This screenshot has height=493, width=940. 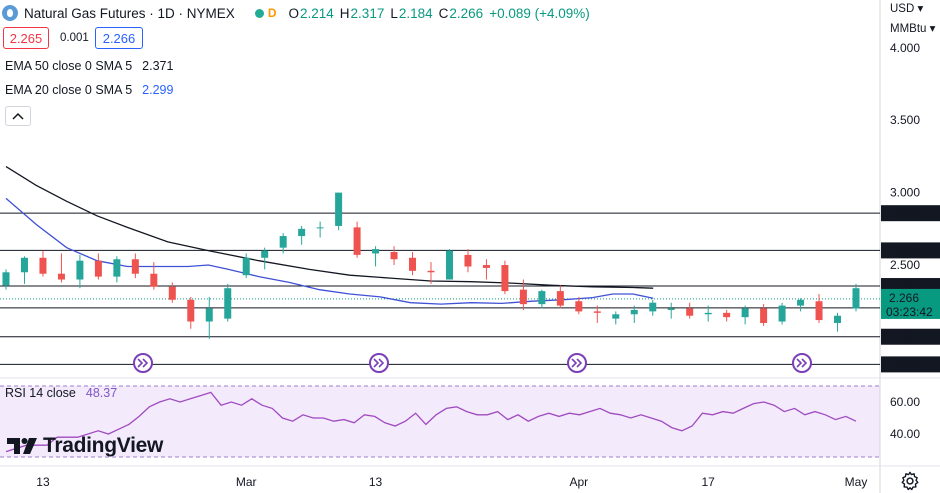 What do you see at coordinates (367, 13) in the screenshot?
I see `high-value: 2.317` at bounding box center [367, 13].